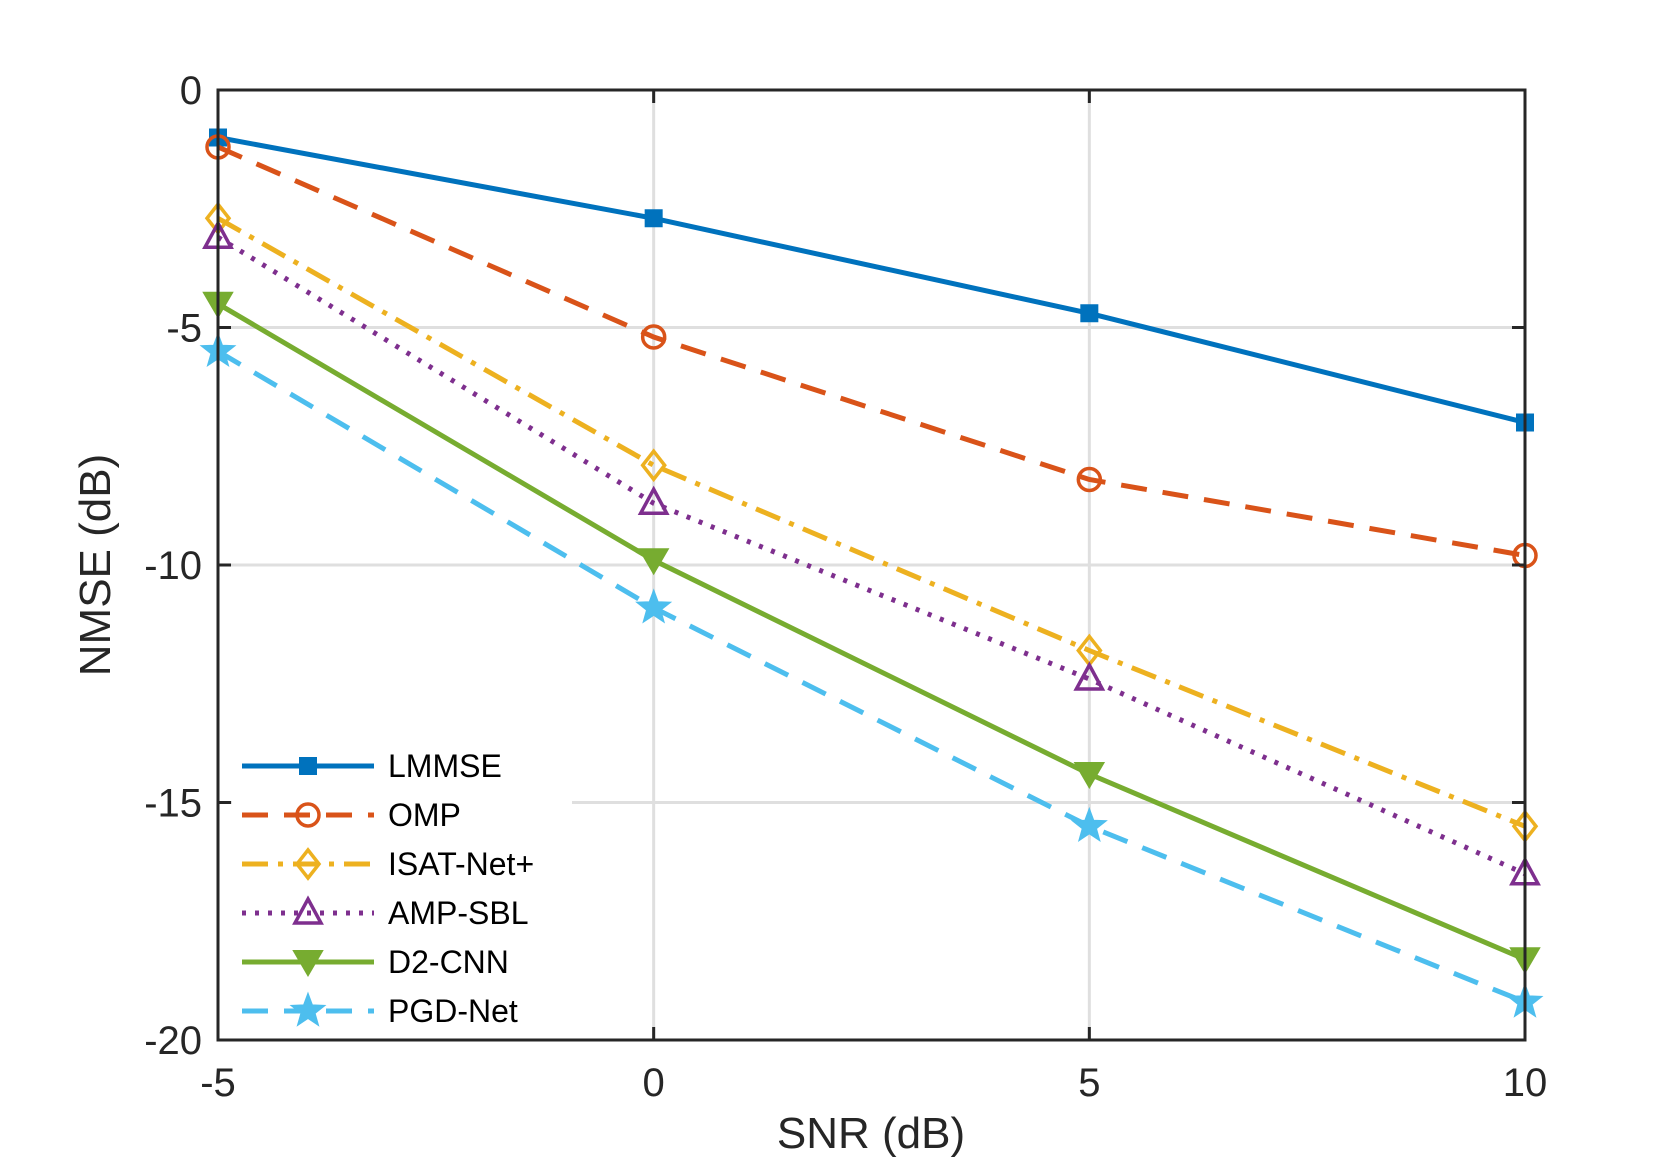  I want to click on x-axis-label: SNR (dB), so click(871, 1133).